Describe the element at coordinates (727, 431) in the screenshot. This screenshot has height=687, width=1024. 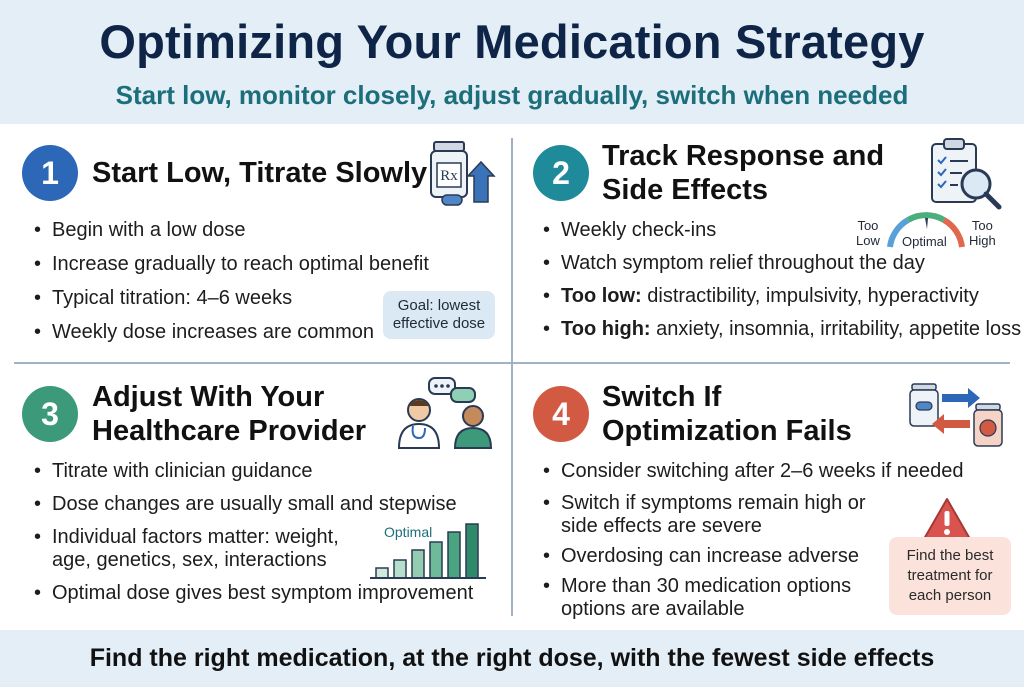
I see `step-4-title-line: Optimization Fails` at that location.